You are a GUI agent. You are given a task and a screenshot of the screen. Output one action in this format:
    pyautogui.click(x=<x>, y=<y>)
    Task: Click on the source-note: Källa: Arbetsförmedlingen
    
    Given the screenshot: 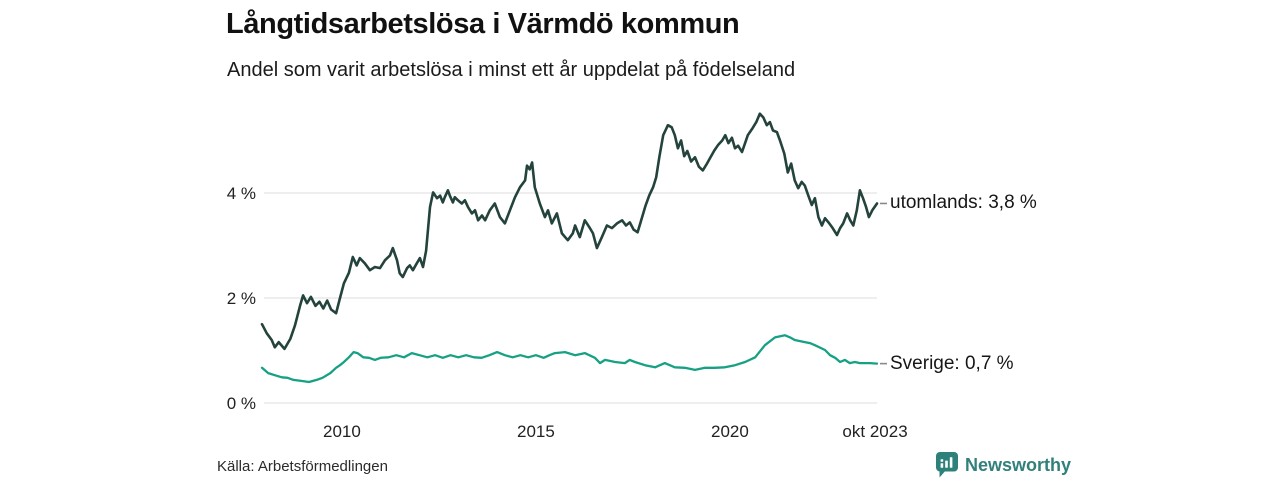 What is the action you would take?
    pyautogui.click(x=302, y=466)
    